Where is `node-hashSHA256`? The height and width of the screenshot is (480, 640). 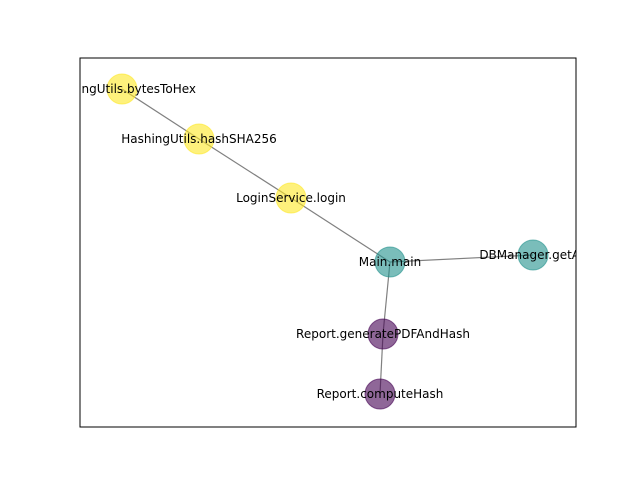
node-hashSHA256 is located at coordinates (199, 139).